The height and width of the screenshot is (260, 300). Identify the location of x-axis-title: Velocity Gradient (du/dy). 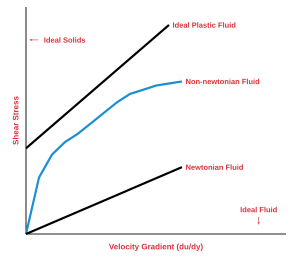
(155, 247).